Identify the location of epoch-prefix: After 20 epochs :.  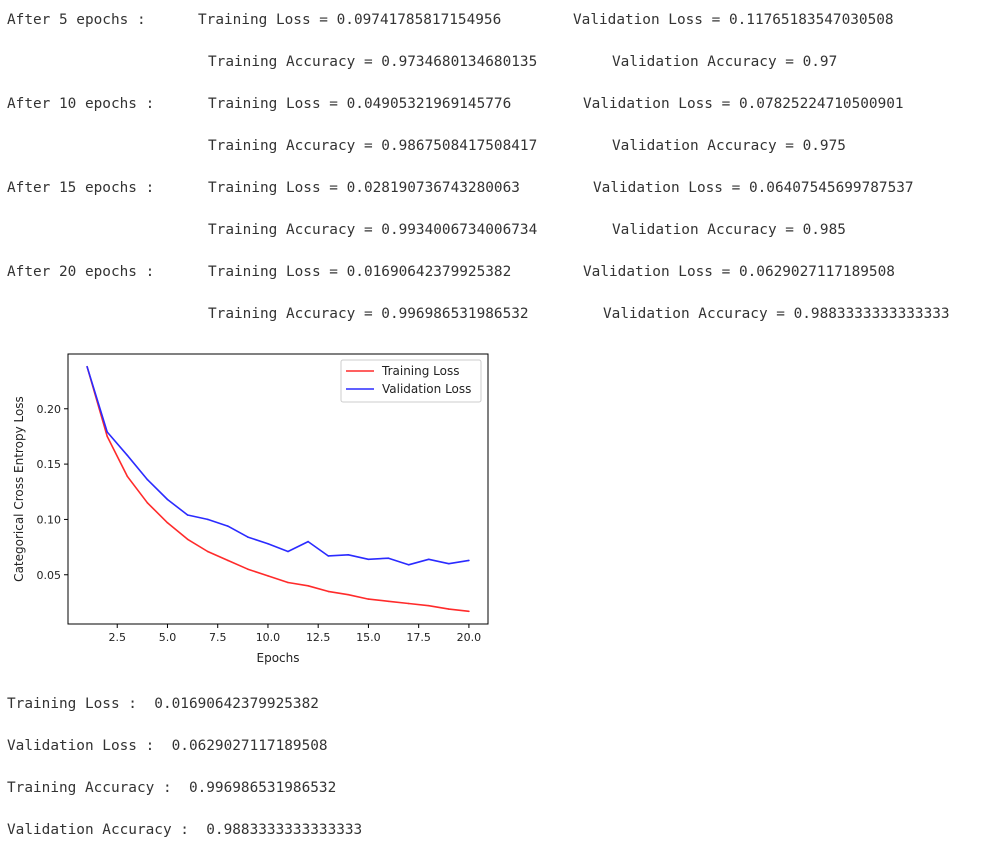
(81, 272).